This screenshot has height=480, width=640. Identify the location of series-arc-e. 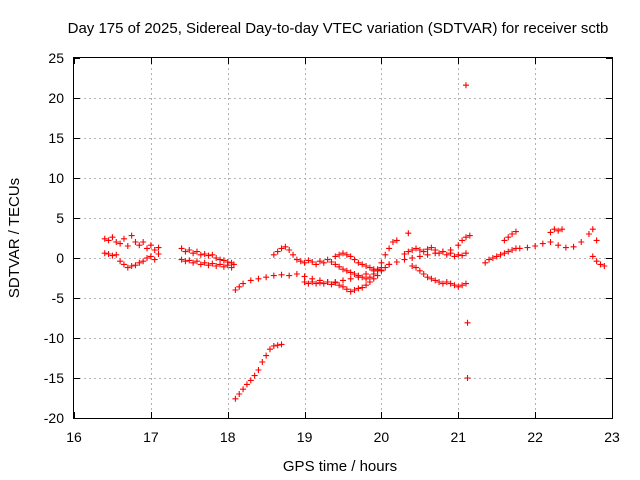
(352, 262).